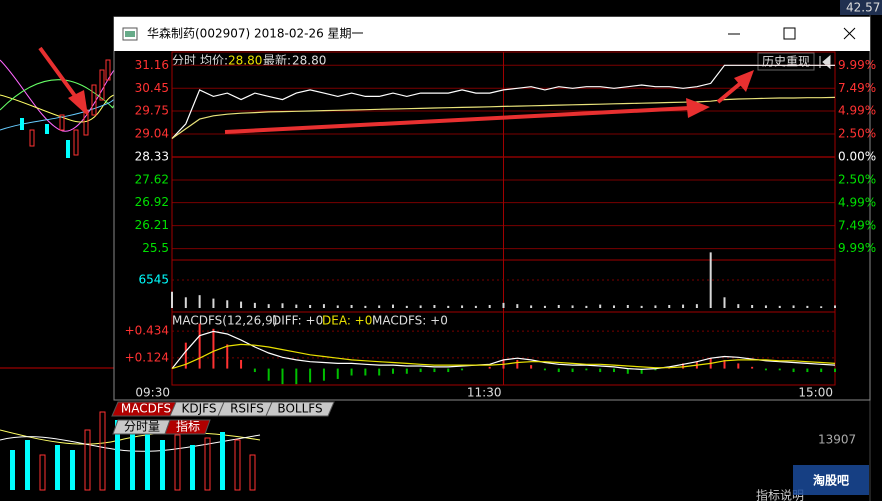  I want to click on volume-label: 13907, so click(837, 440).